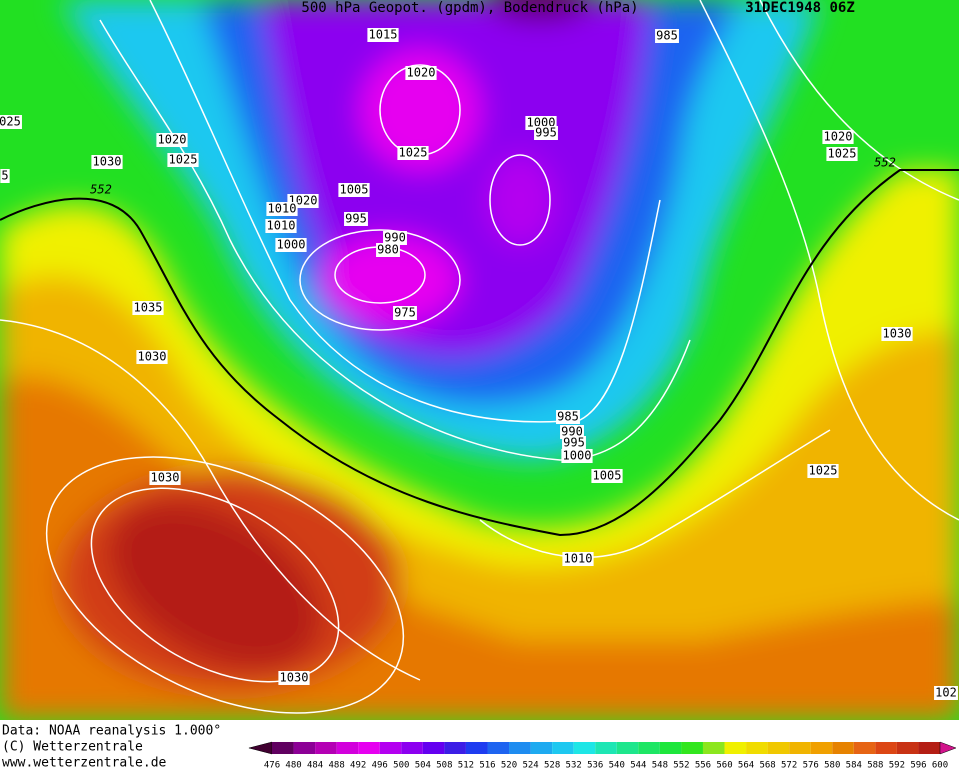  Describe the element at coordinates (315, 766) in the screenshot. I see `legend-tick-label: 484` at that location.